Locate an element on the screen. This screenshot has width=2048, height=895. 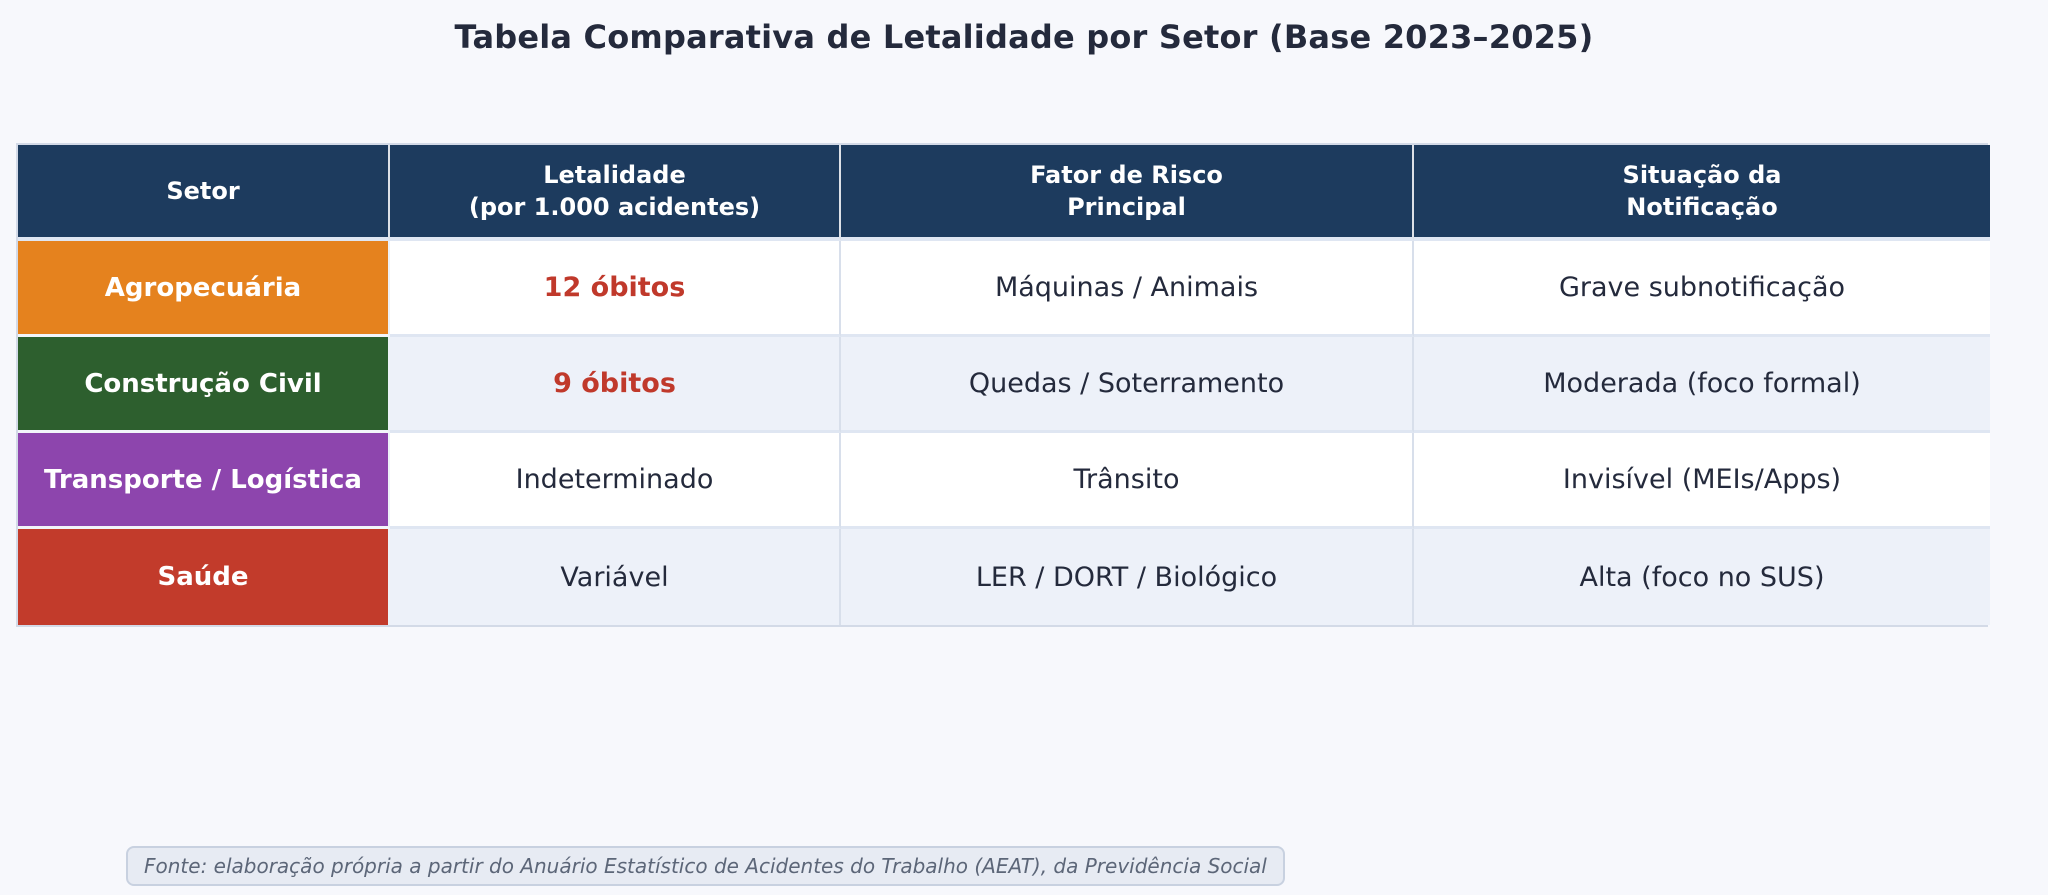
col-header-letalidade: Letalidade (por 1.000 acidentes) is located at coordinates (615, 193).